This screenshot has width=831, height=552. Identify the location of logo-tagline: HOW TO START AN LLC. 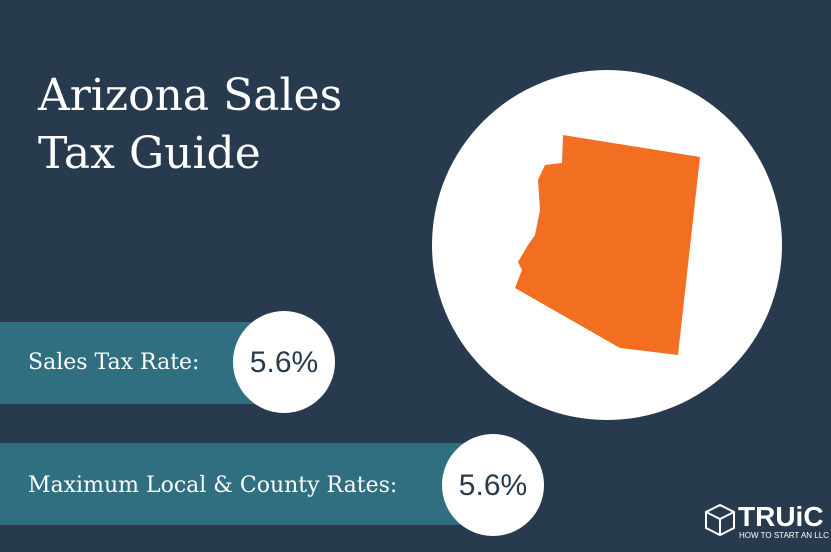
(784, 535).